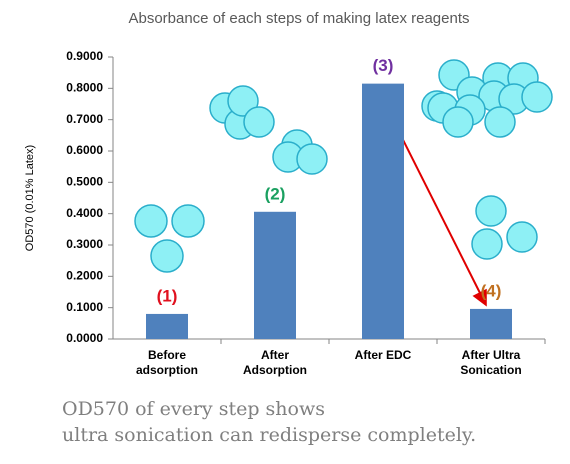 The image size is (570, 464). What do you see at coordinates (491, 362) in the screenshot?
I see `x-tick-label: After Ultra Sonication` at bounding box center [491, 362].